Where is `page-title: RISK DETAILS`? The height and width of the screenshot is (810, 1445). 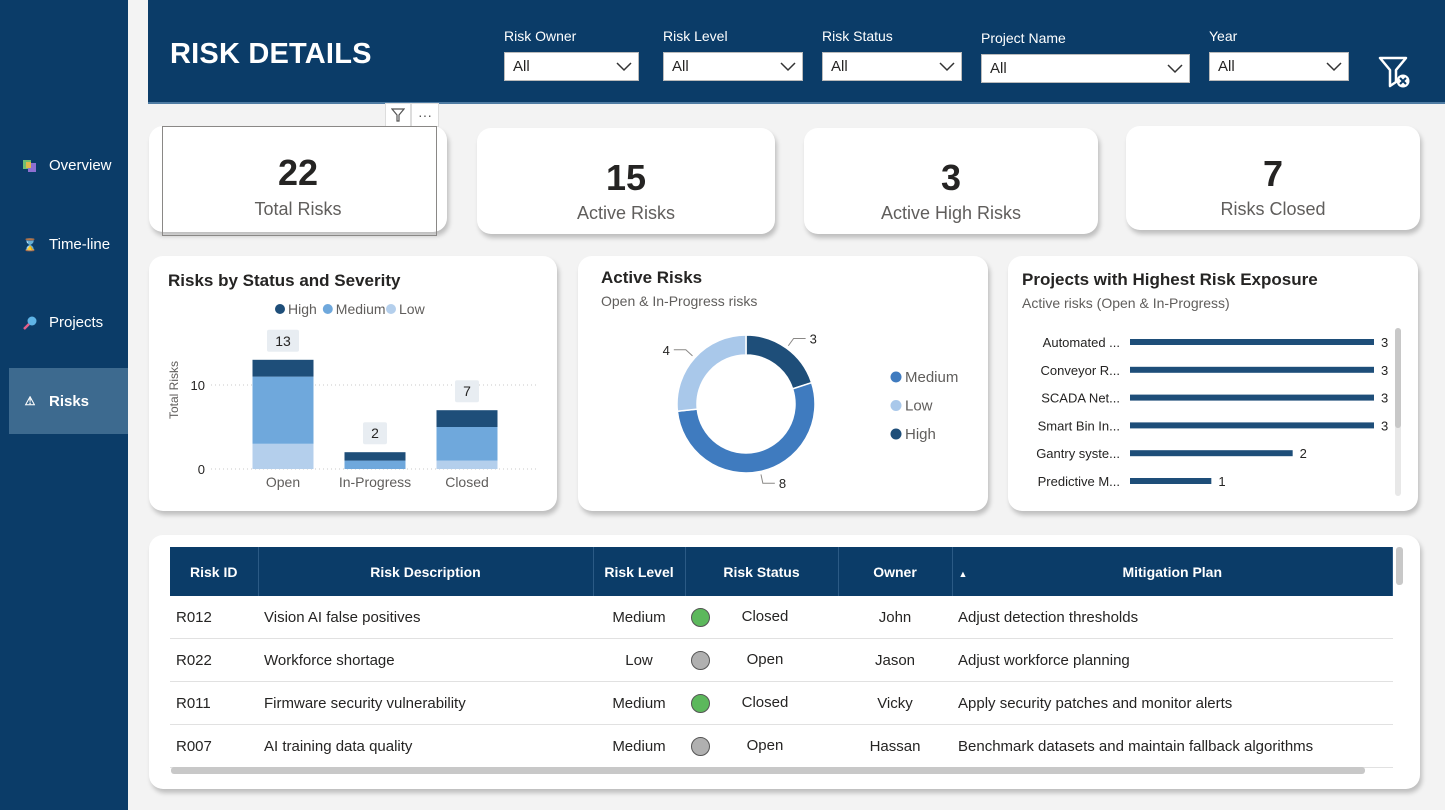
page-title: RISK DETAILS is located at coordinates (271, 54).